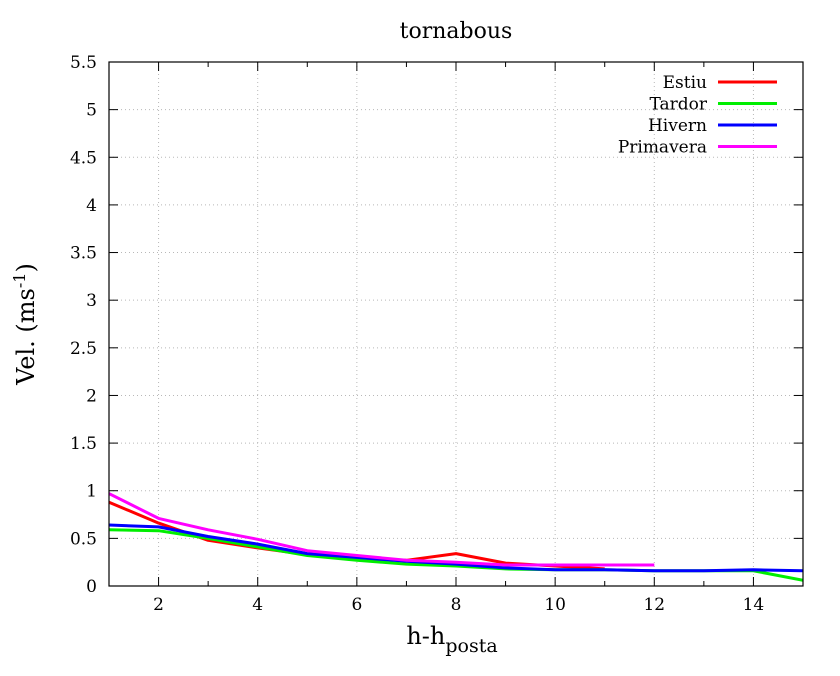  I want to click on y-tick-label: 2, so click(91, 396).